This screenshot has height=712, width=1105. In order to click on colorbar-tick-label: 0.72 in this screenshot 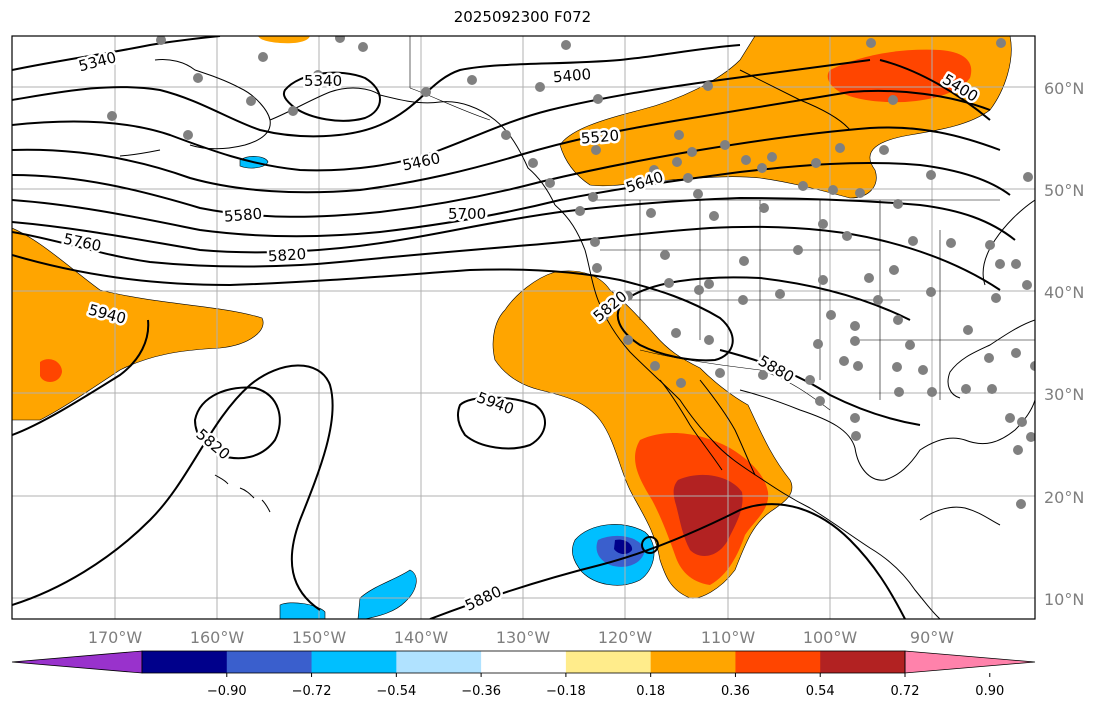, I will do `click(905, 691)`.